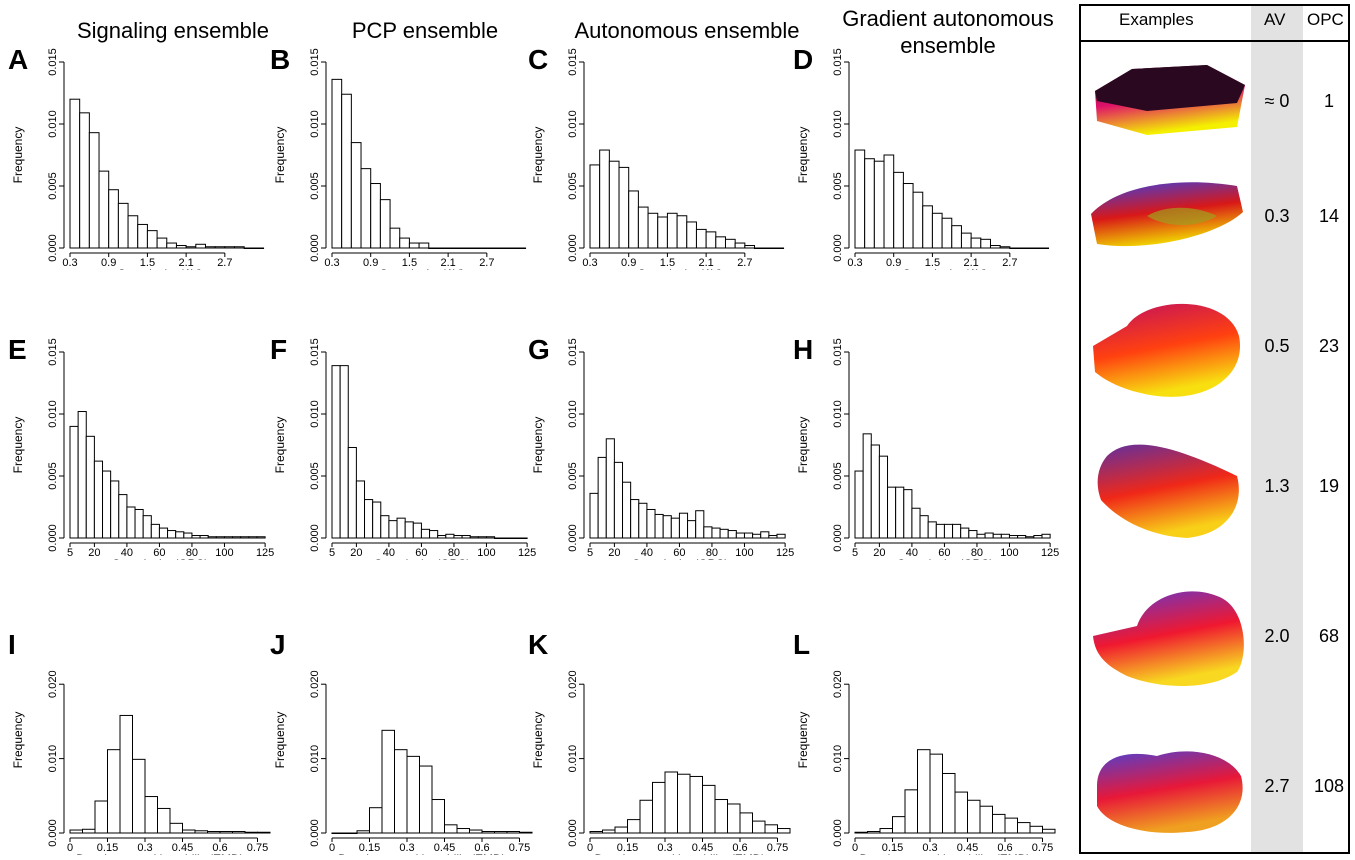 This screenshot has height=860, width=1355. I want to click on example-av-value: 2.0, so click(1277, 636).